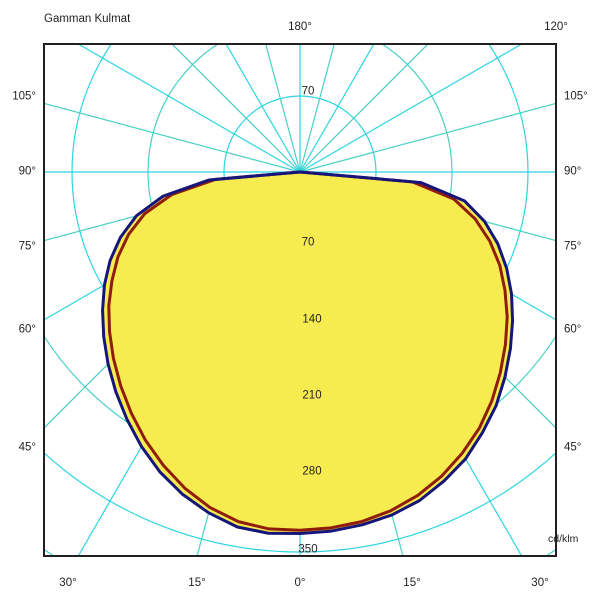 The image size is (600, 600). I want to click on radial-value-label-3: 210, so click(312, 395).